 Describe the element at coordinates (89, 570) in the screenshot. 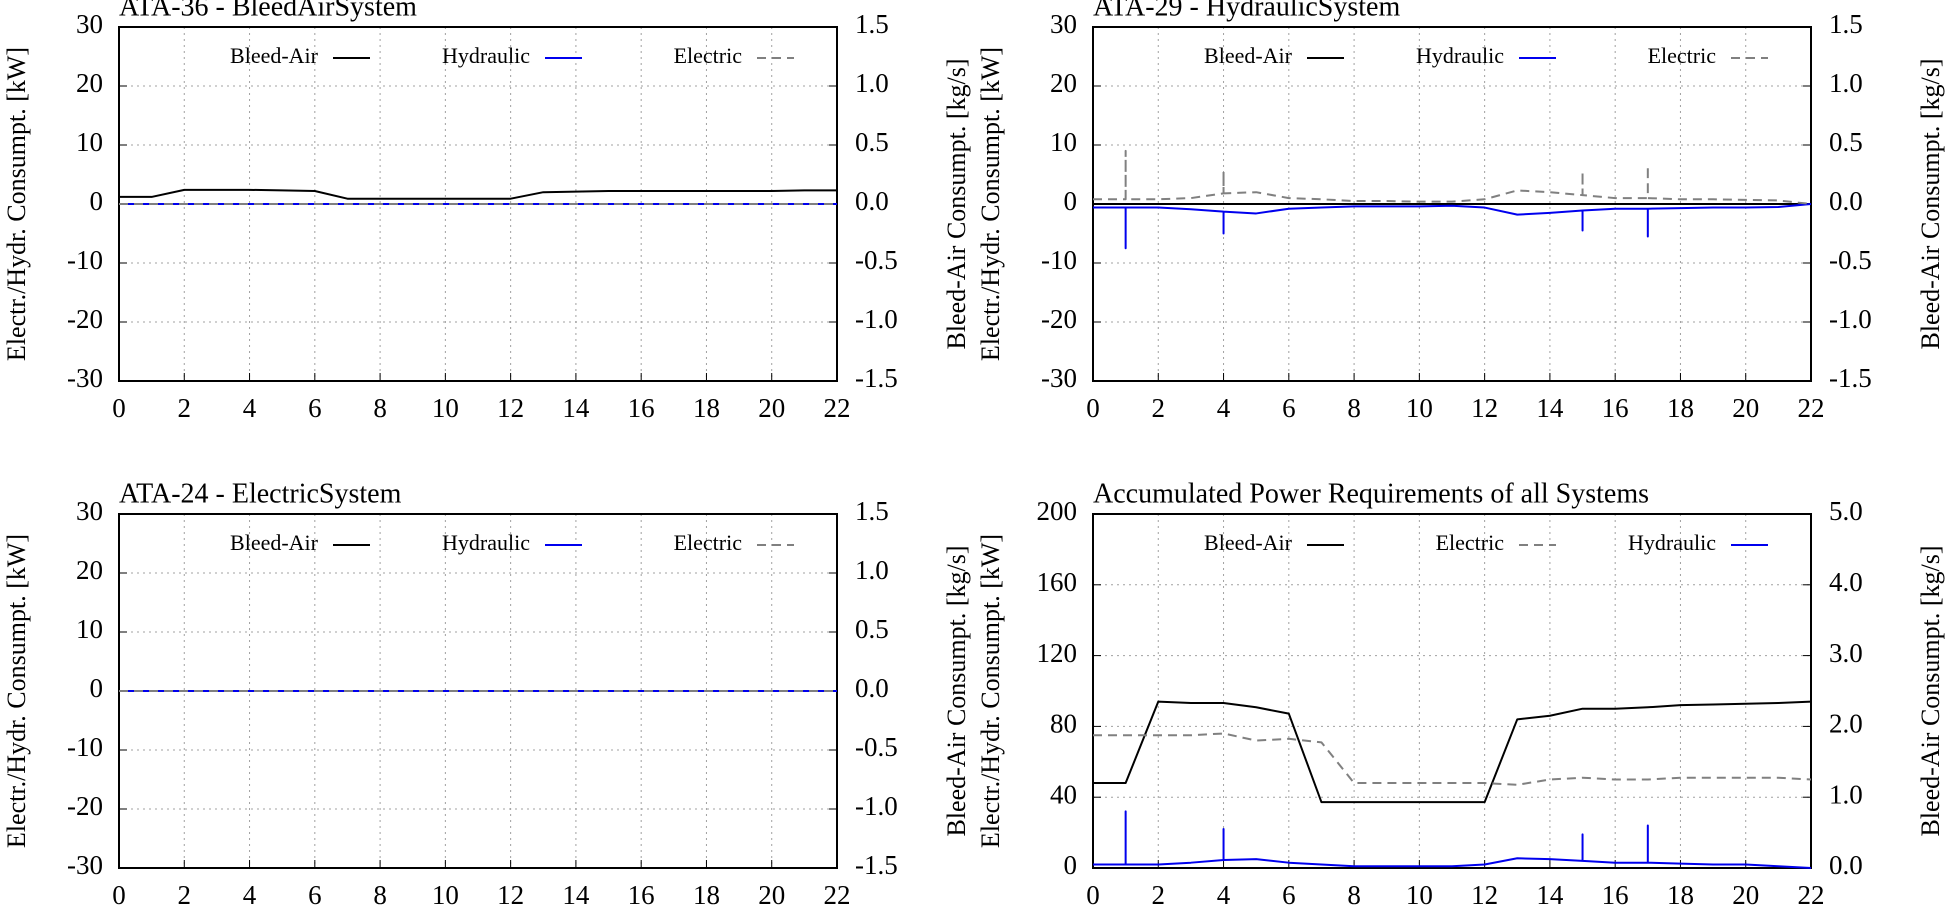

I see `y-tick-label: 20` at that location.